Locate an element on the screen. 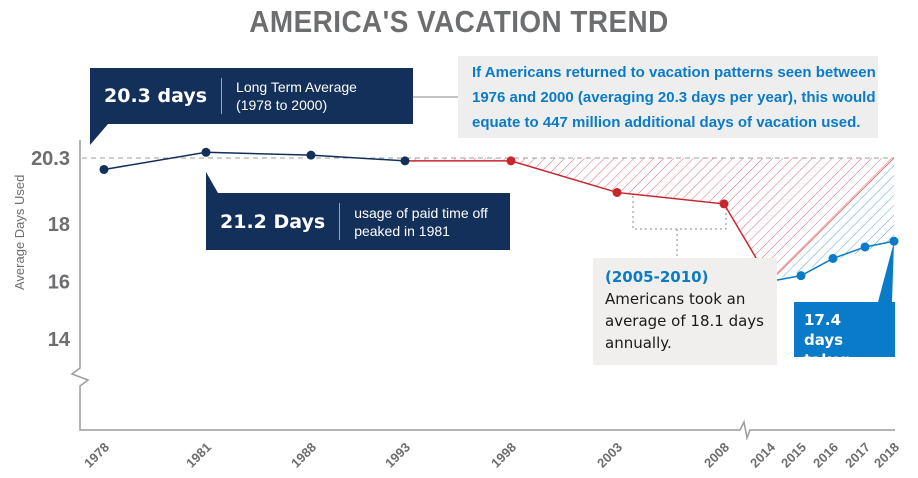 This screenshot has width=918, height=478. x-tick-label: 2014 is located at coordinates (763, 455).